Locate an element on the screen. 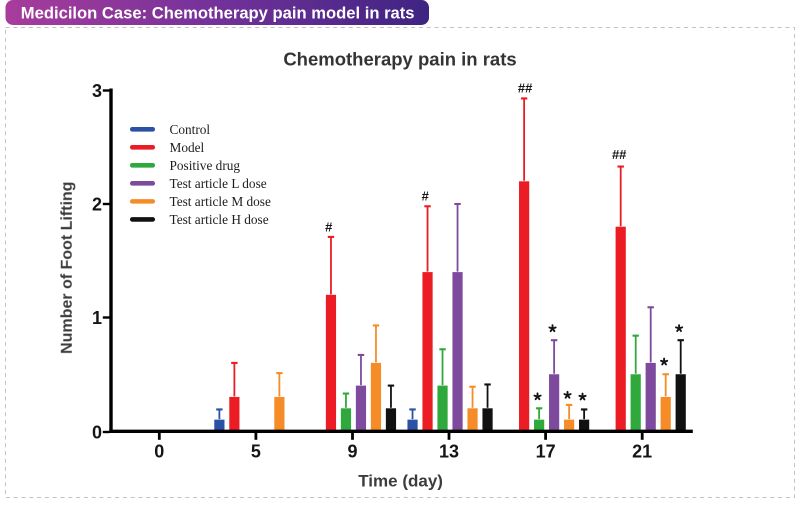 The image size is (800, 510). svg-text: Test article L dose is located at coordinates (218, 183).